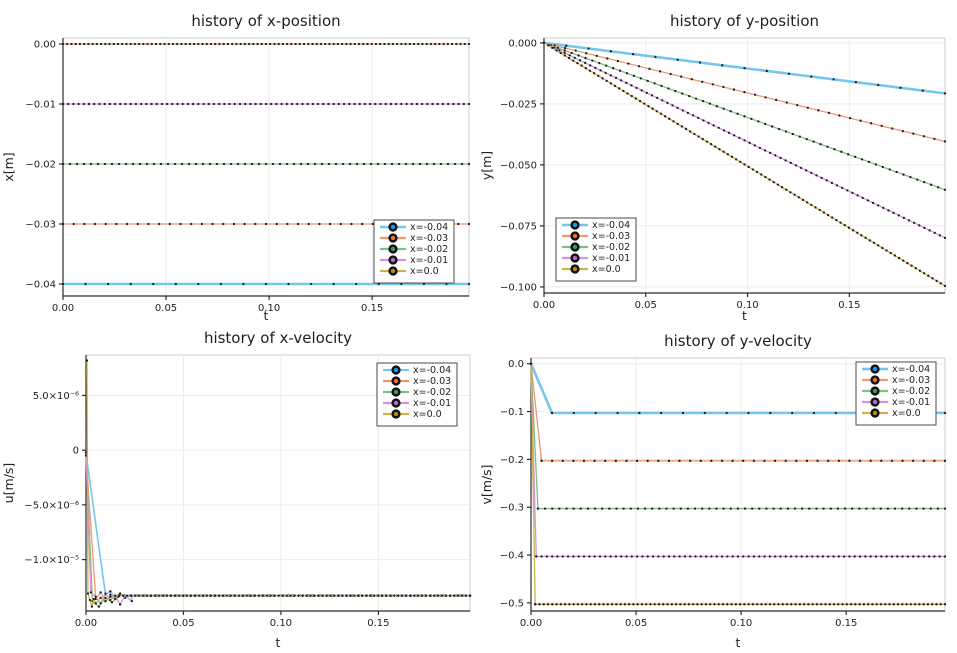 The width and height of the screenshot is (957, 653). I want to click on plot-title: history of y-velocity, so click(738, 341).